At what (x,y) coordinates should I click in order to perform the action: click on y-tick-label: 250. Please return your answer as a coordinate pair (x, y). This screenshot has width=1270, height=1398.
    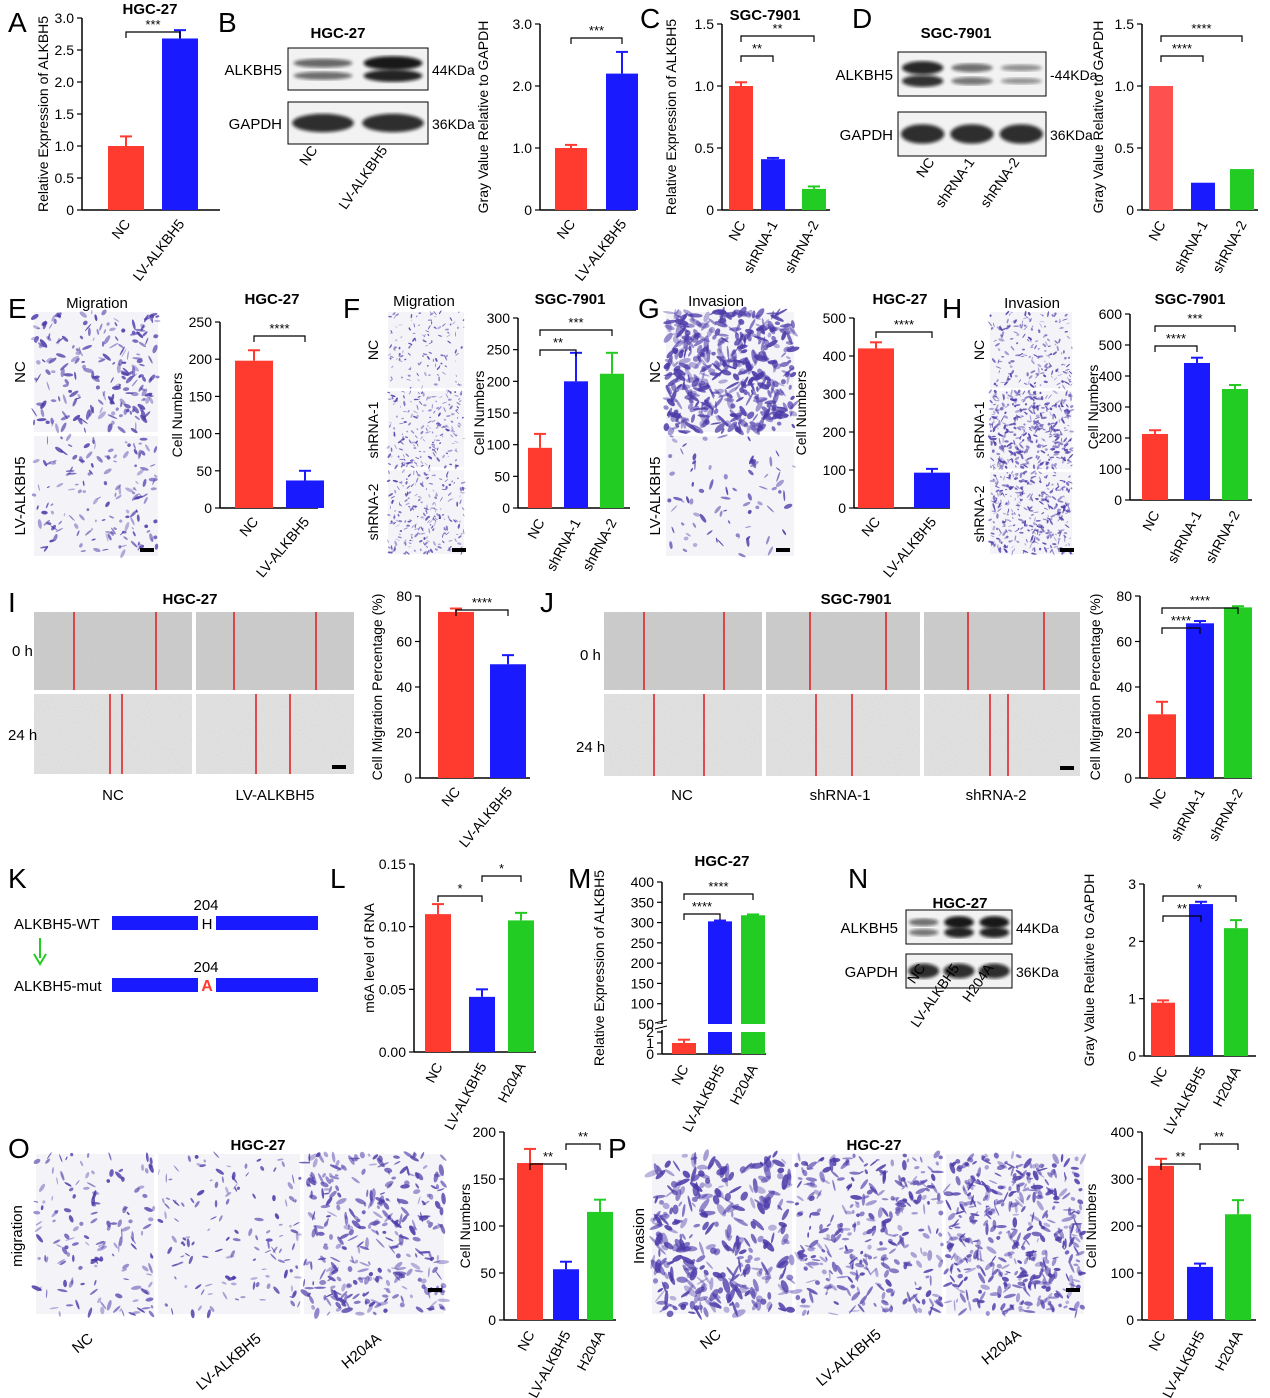
    Looking at the image, I should click on (643, 943).